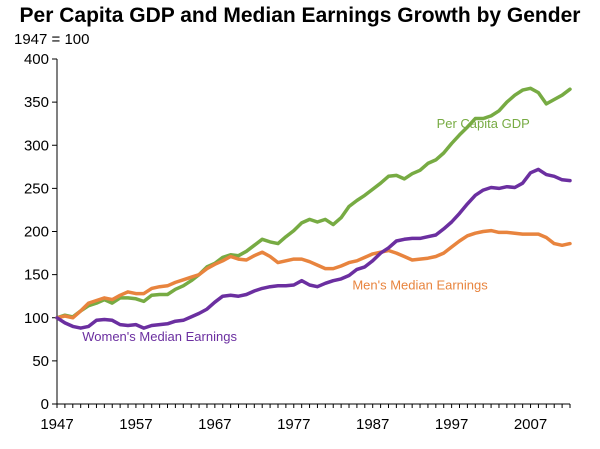  I want to click on y-tick-label: 250, so click(36, 188).